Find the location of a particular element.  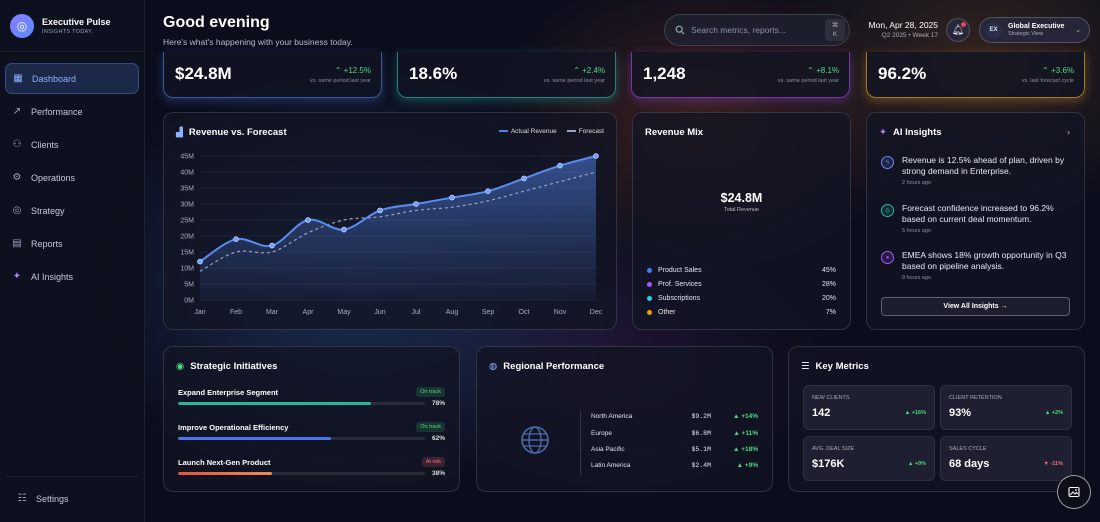

user-role: Strategic View is located at coordinates (1026, 34).